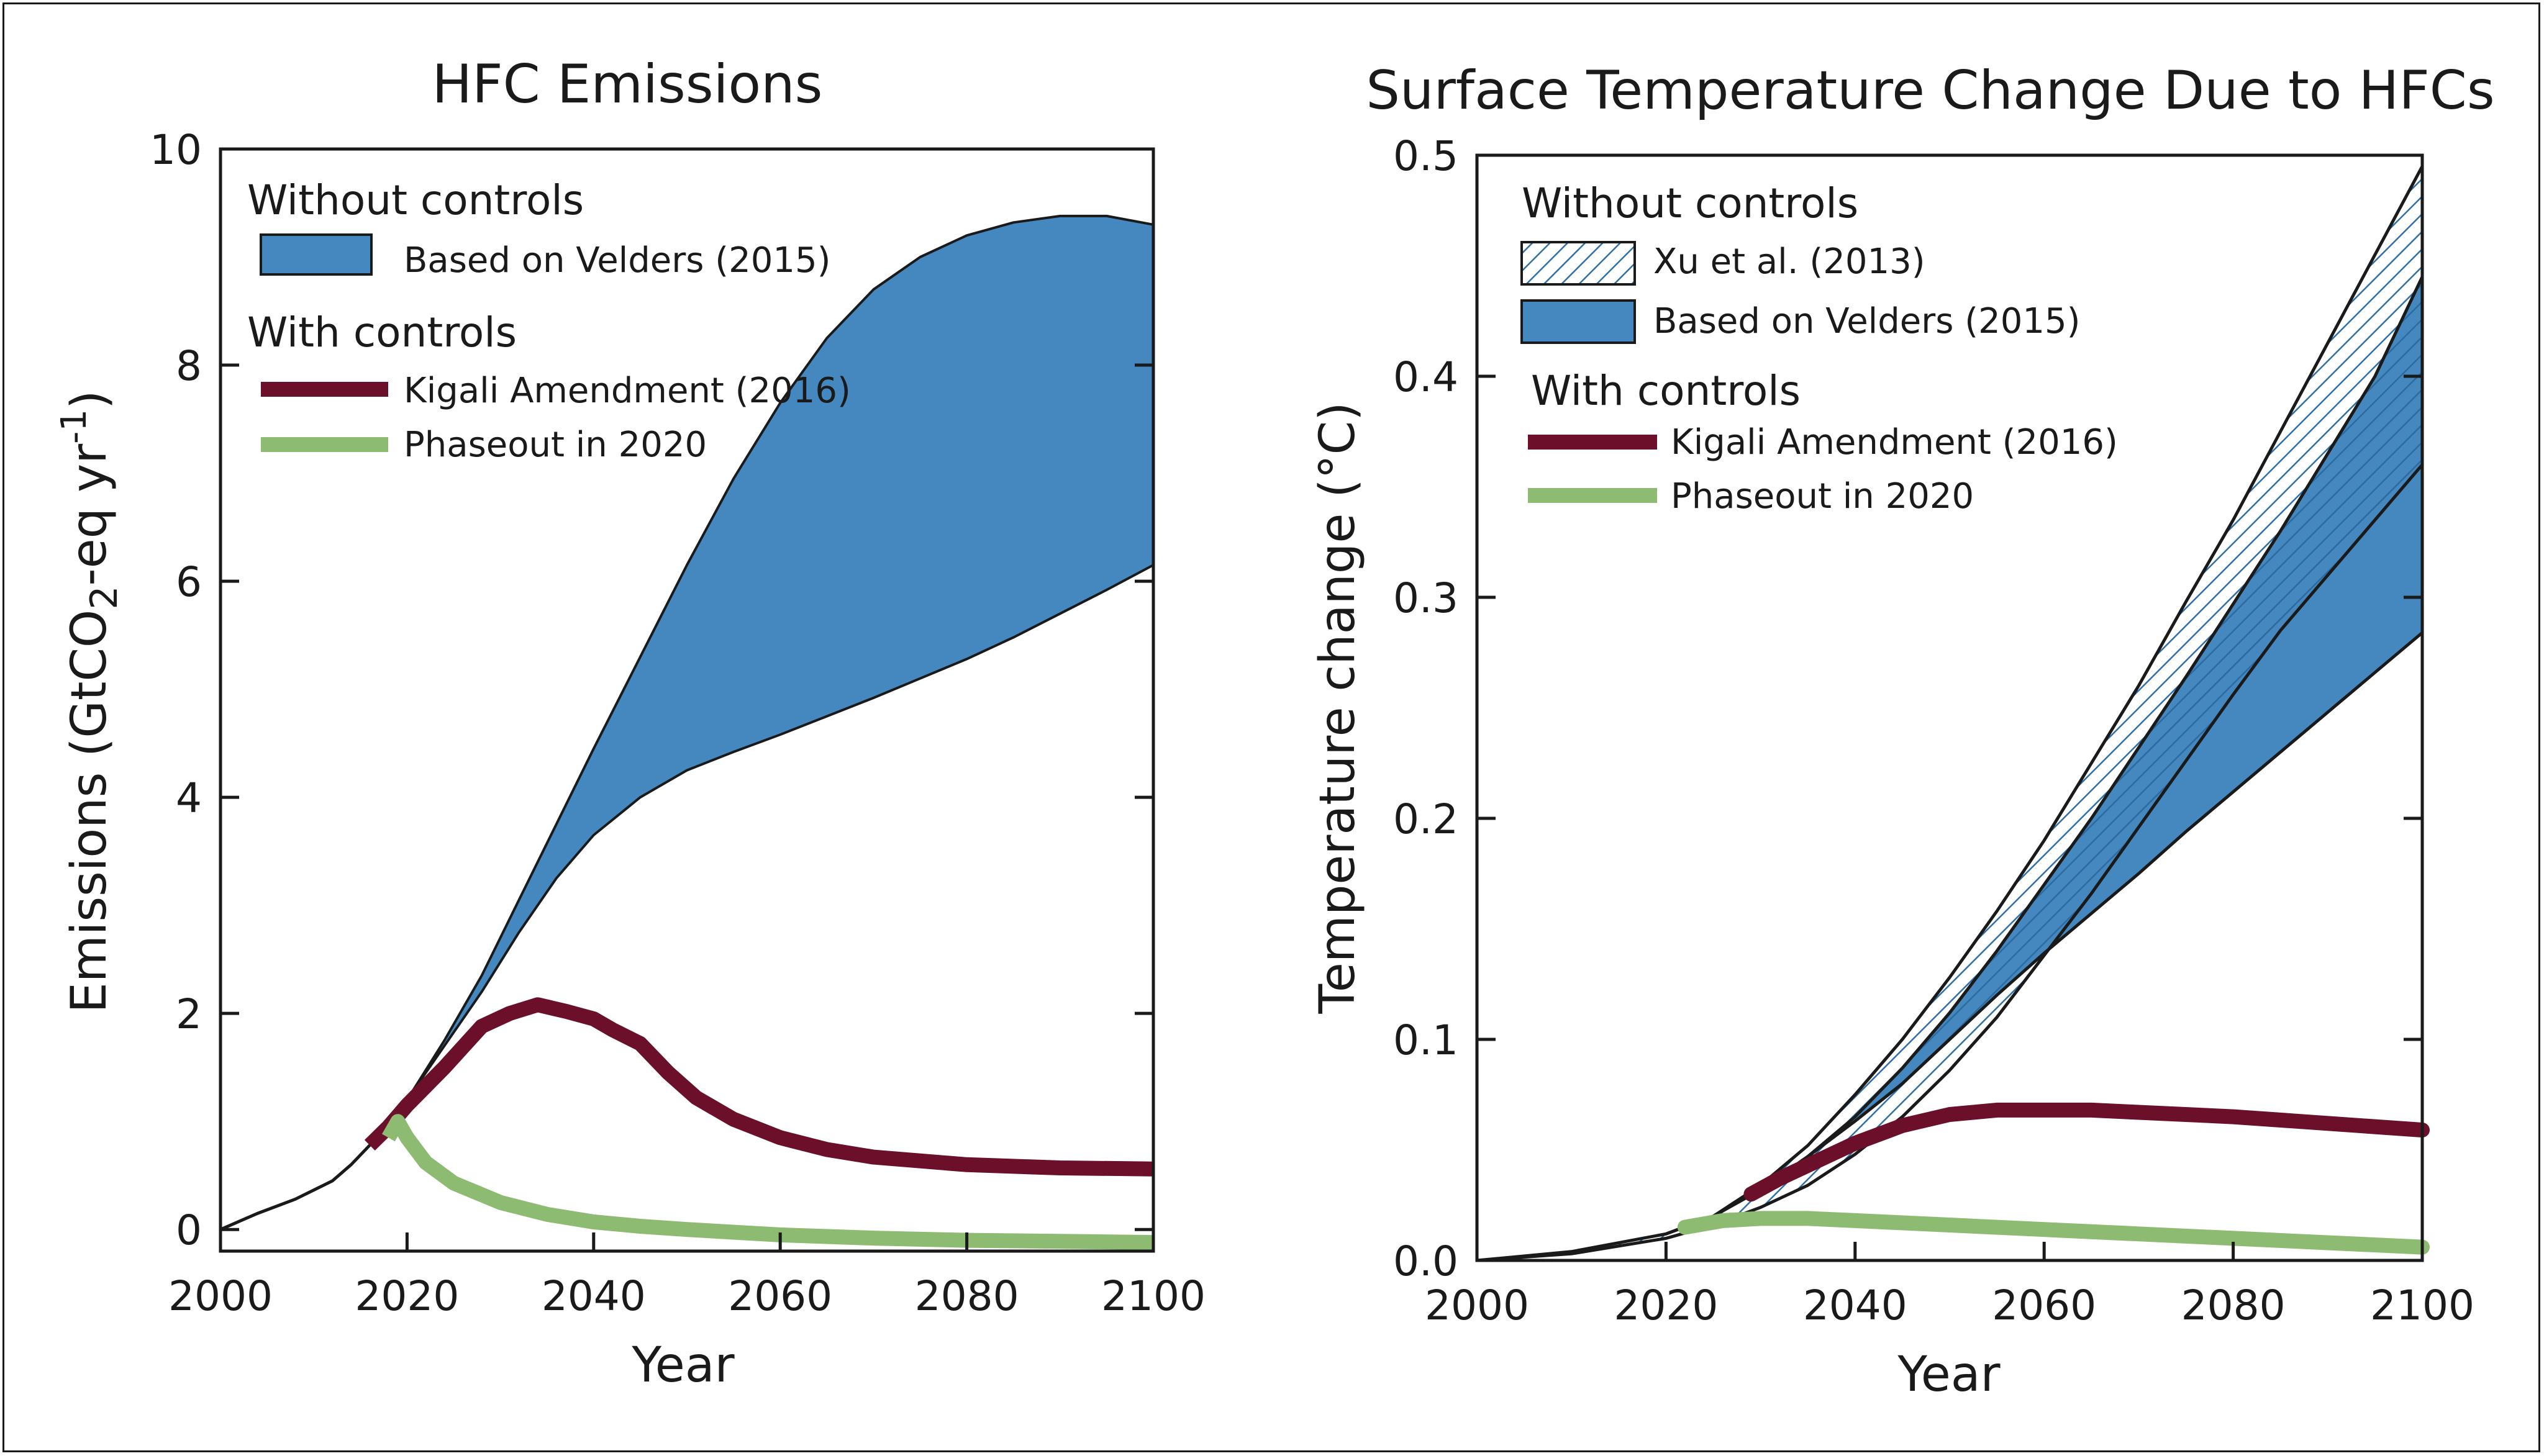 The width and height of the screenshot is (2544, 1456). What do you see at coordinates (627, 84) in the screenshot?
I see `chart-title: HFC Emissions` at bounding box center [627, 84].